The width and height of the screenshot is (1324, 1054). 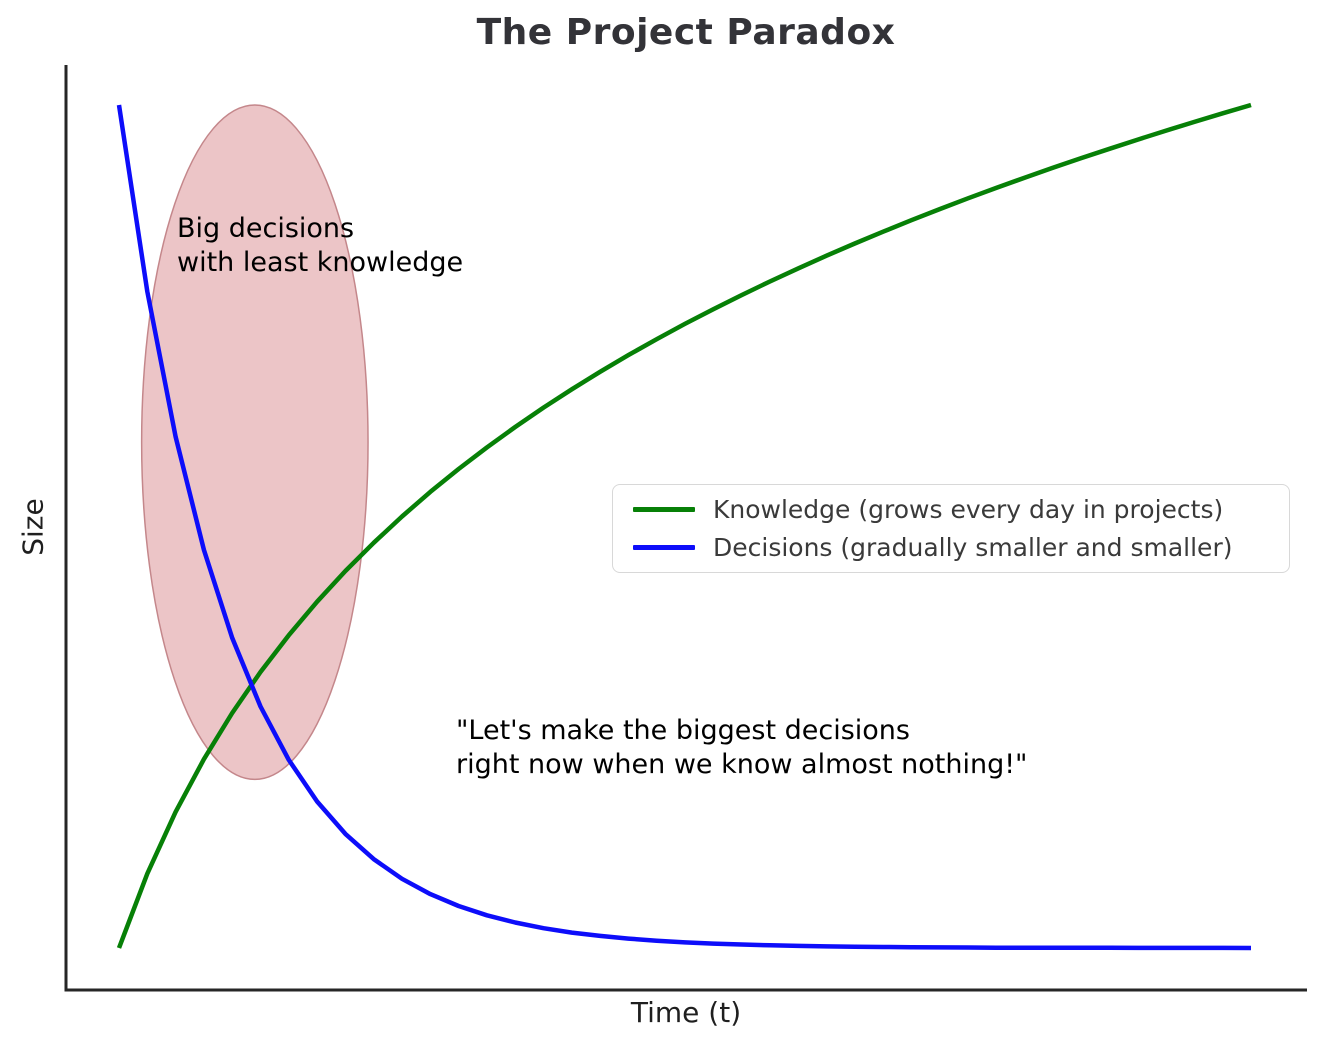 What do you see at coordinates (664, 547) in the screenshot?
I see `decisions-line-swatch` at bounding box center [664, 547].